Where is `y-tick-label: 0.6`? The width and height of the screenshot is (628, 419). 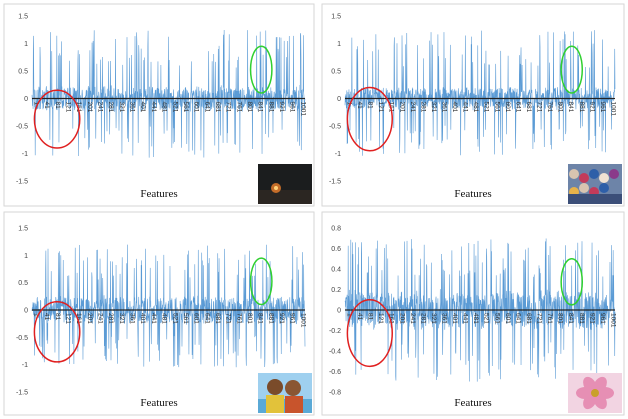 y-tick-label: 0.6 is located at coordinates (336, 249).